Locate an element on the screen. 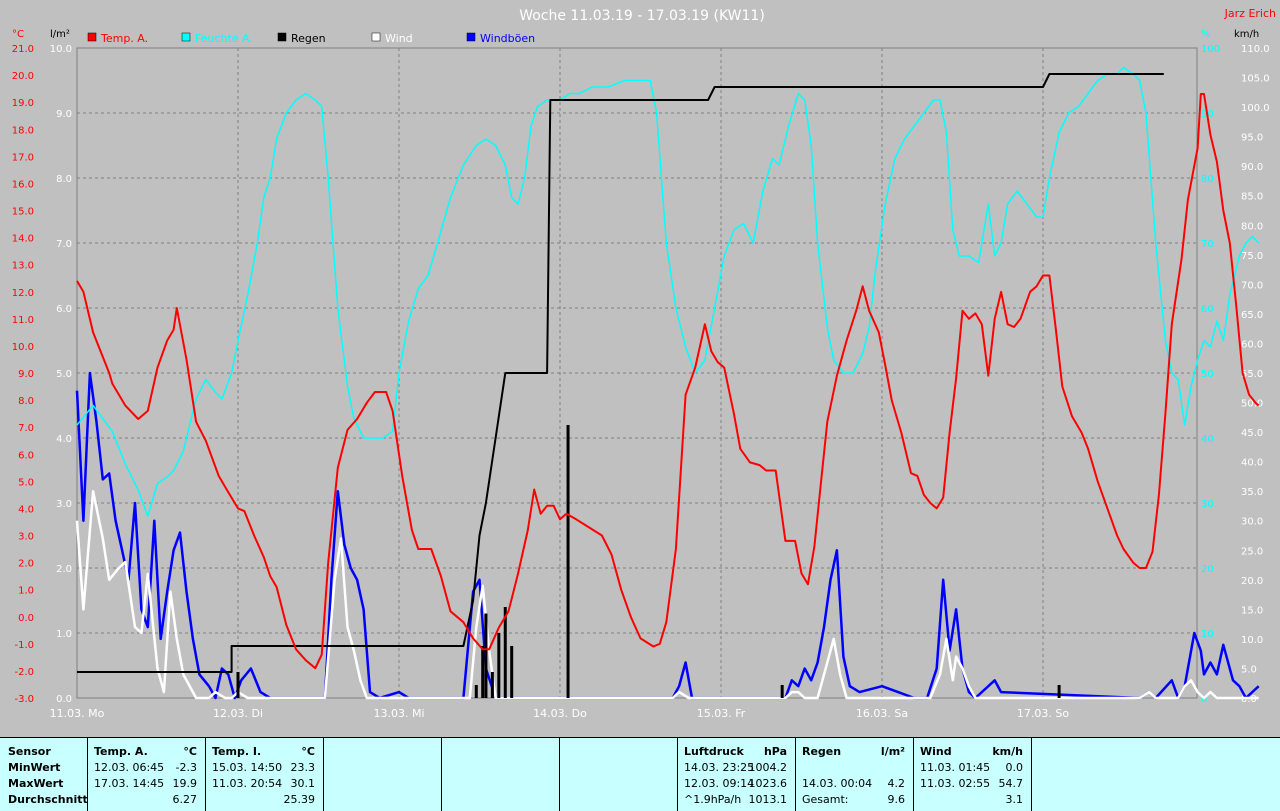  wind-tick-label: 110.0 is located at coordinates (1255, 49).